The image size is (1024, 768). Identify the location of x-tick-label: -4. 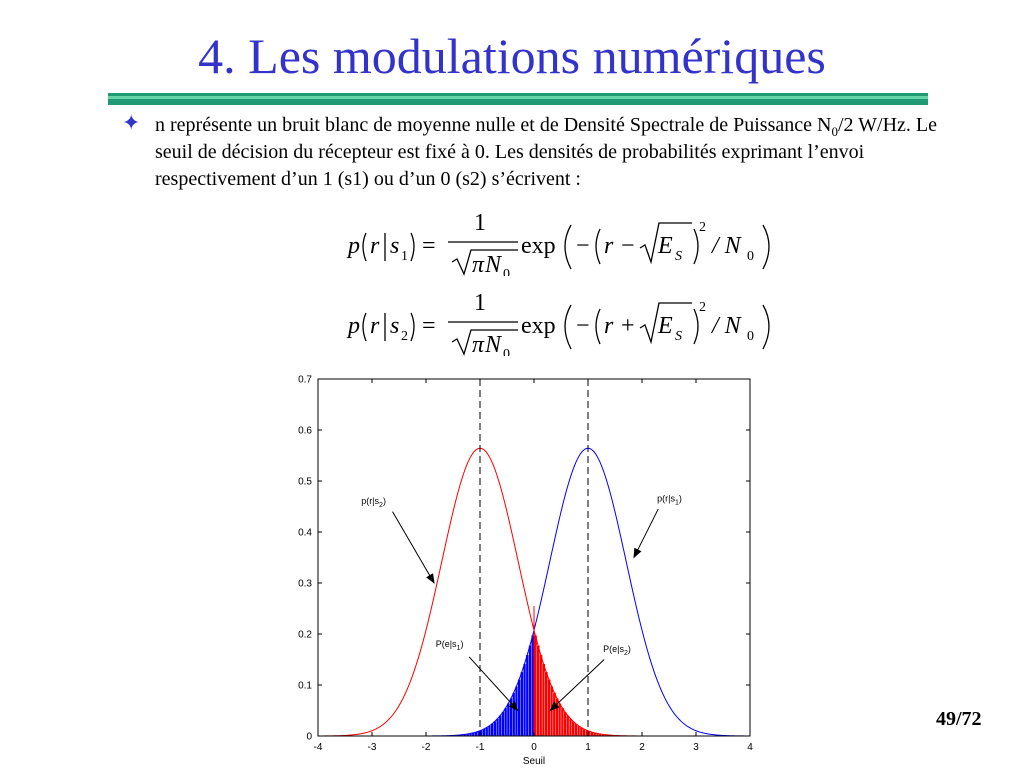
(318, 747).